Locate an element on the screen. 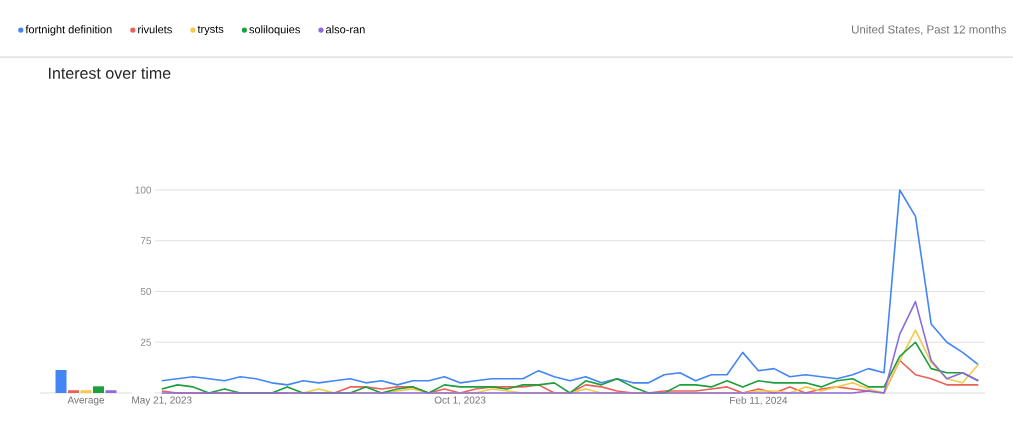 This screenshot has width=1013, height=430. y-tick-label: 75 is located at coordinates (146, 241).